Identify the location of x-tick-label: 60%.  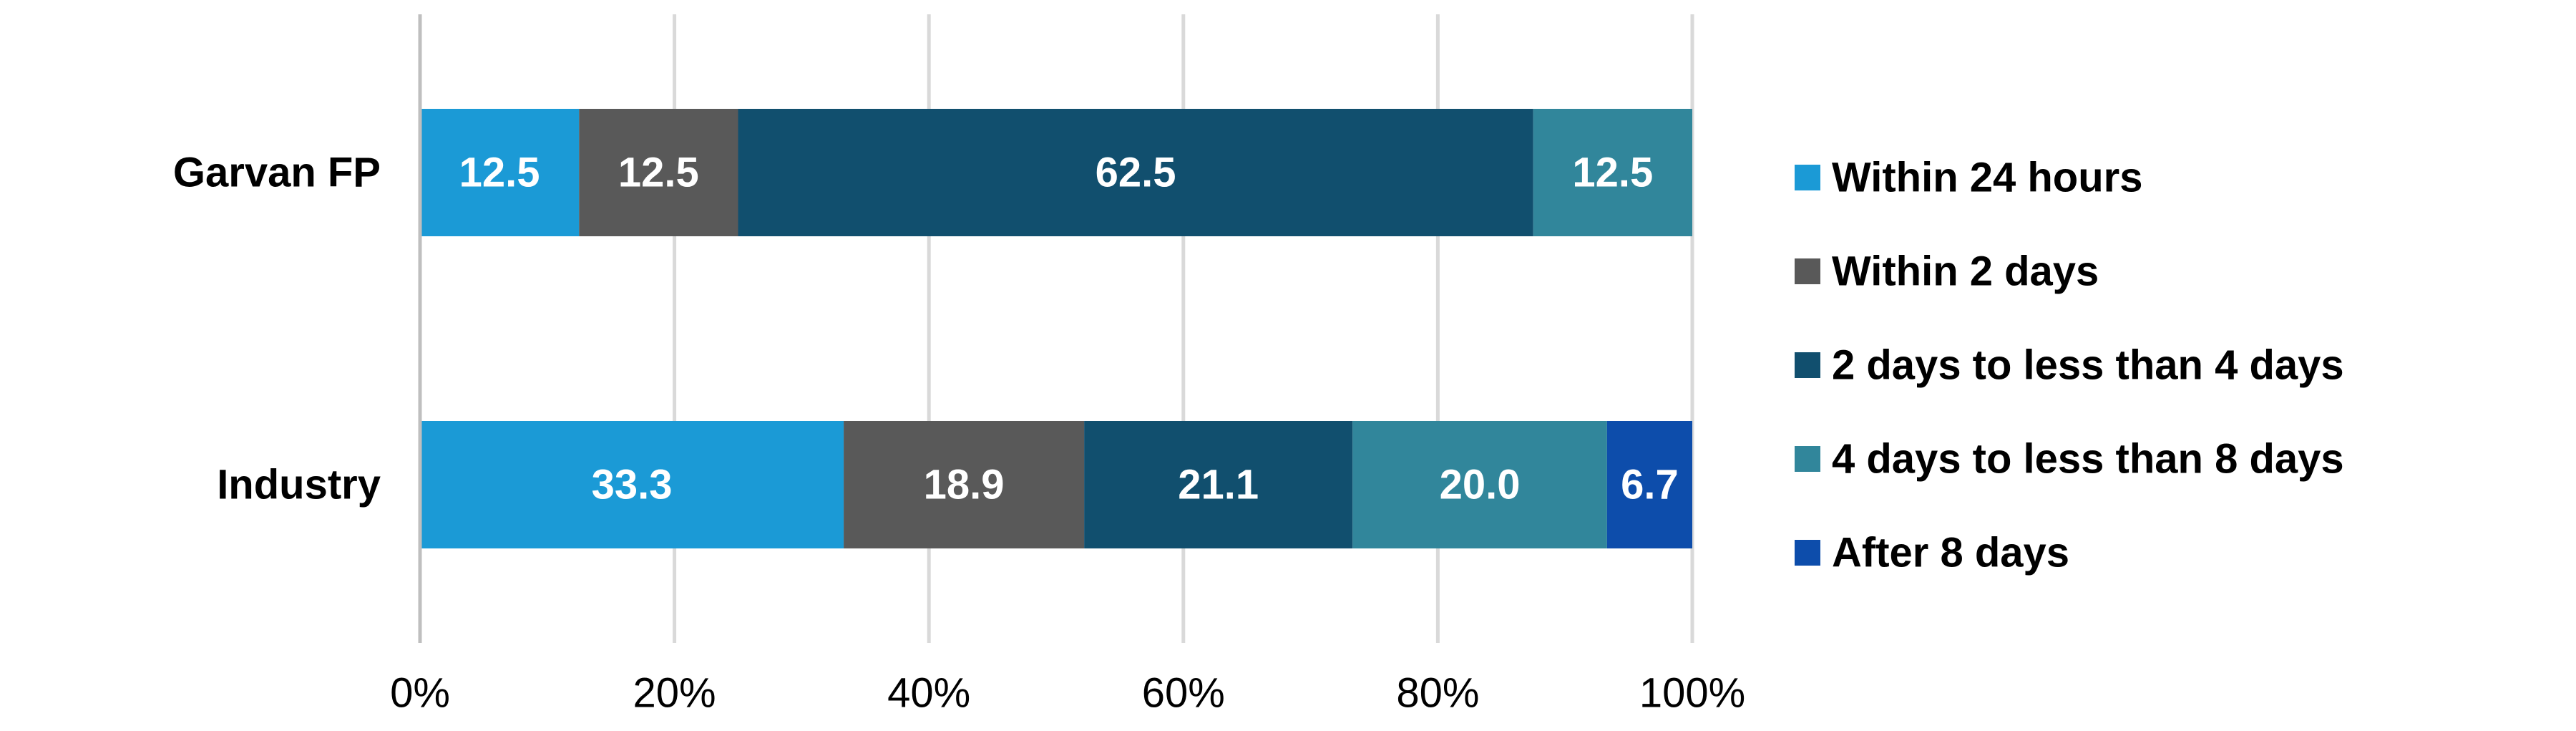
(1183, 693).